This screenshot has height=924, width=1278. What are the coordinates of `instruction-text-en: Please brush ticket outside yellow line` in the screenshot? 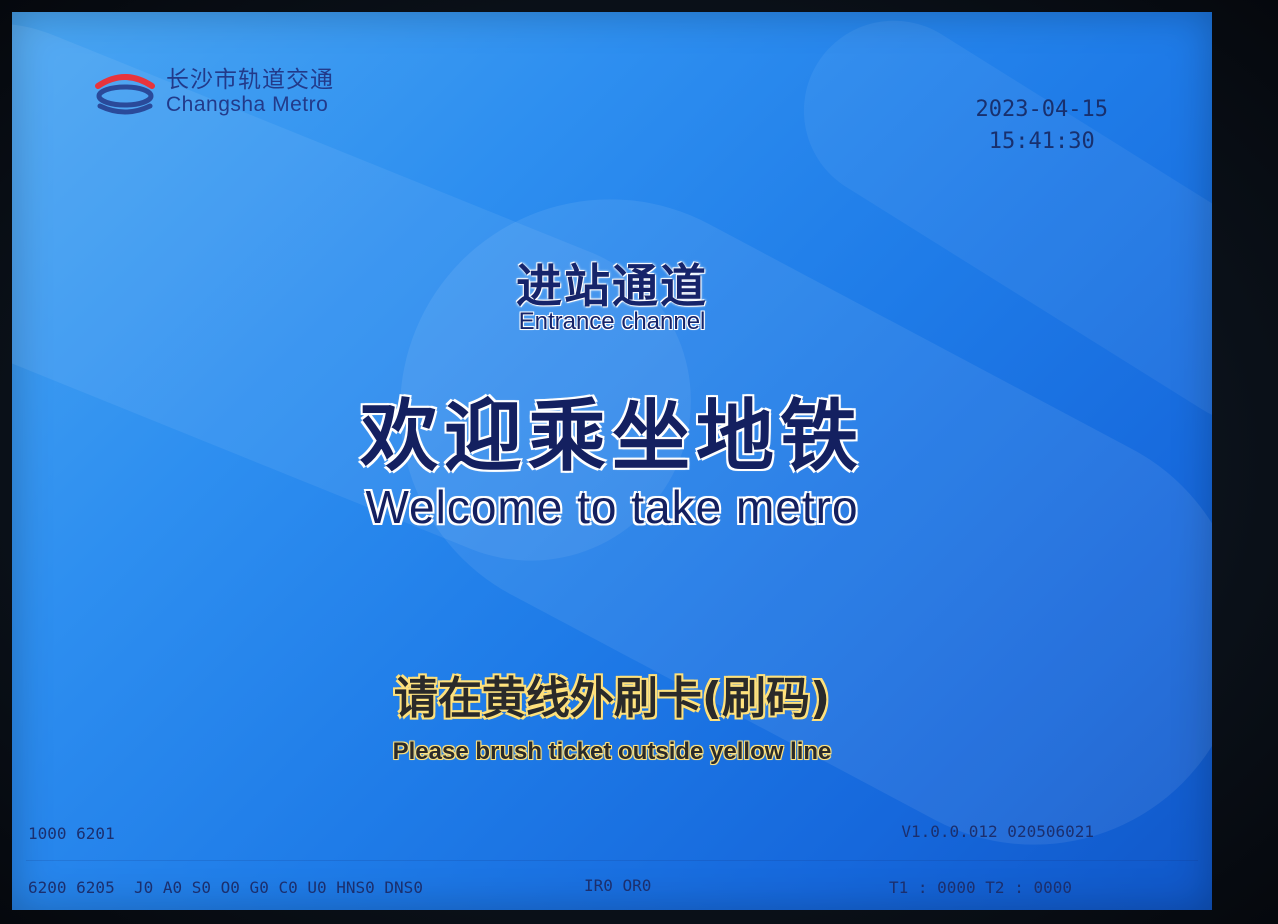 It's located at (612, 751).